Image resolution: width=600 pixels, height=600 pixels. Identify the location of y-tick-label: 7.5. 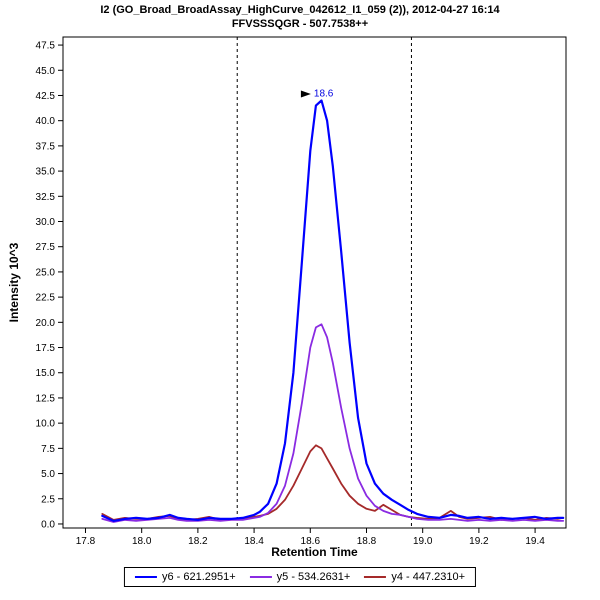
(48, 449).